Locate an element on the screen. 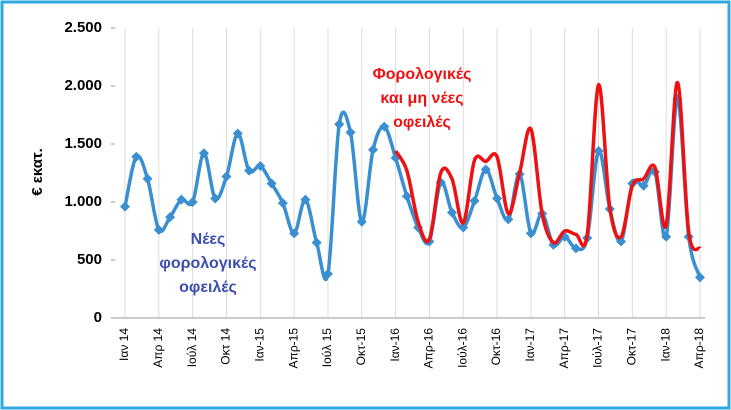  annotation: Νέες is located at coordinates (208, 239).